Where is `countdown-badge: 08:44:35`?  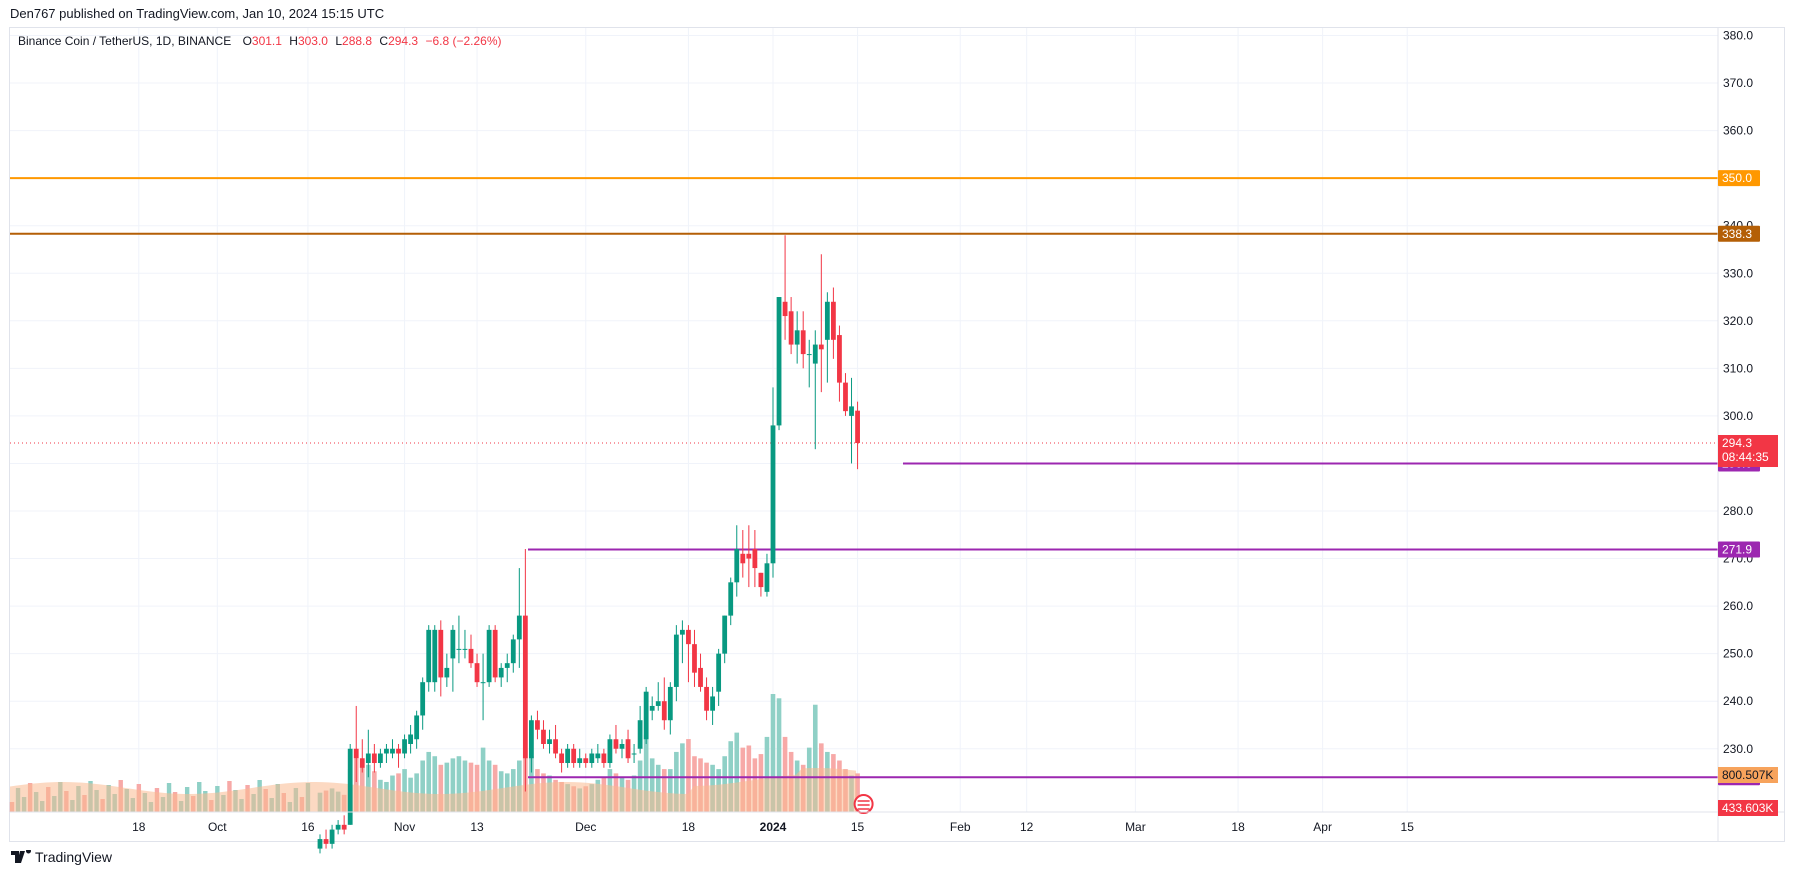 countdown-badge: 08:44:35 is located at coordinates (1745, 457).